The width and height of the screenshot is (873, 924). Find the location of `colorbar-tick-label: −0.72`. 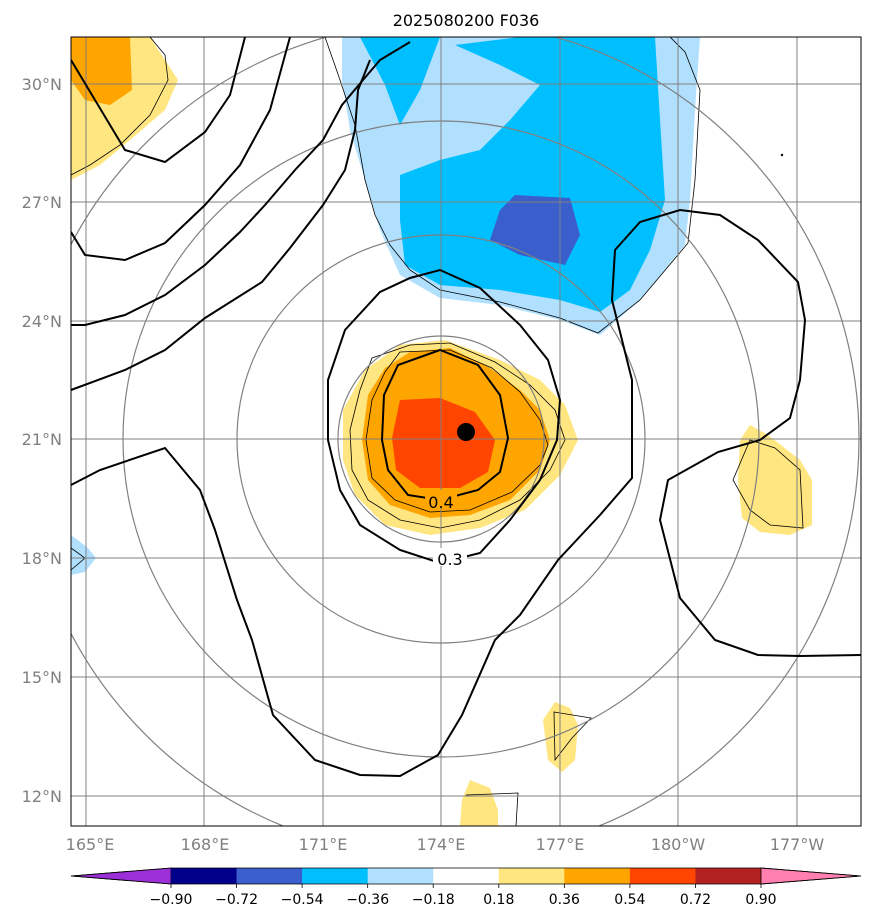

colorbar-tick-label: −0.72 is located at coordinates (236, 900).